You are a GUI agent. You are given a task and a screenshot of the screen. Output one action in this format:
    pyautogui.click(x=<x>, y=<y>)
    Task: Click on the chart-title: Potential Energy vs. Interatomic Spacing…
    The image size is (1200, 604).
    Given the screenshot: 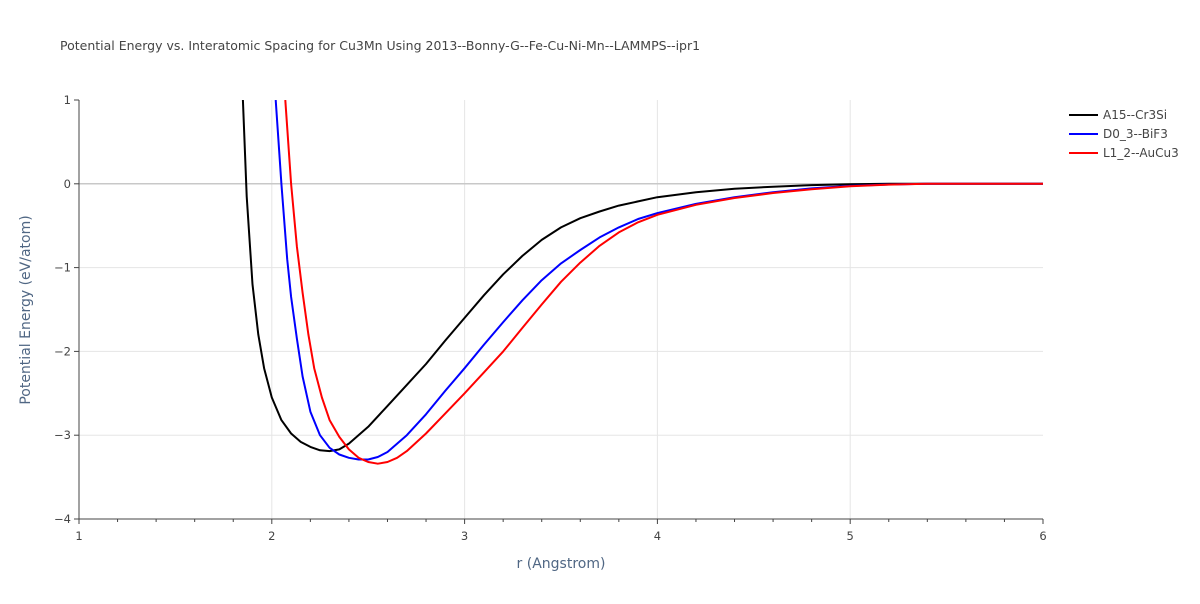 What is the action you would take?
    pyautogui.click(x=380, y=45)
    